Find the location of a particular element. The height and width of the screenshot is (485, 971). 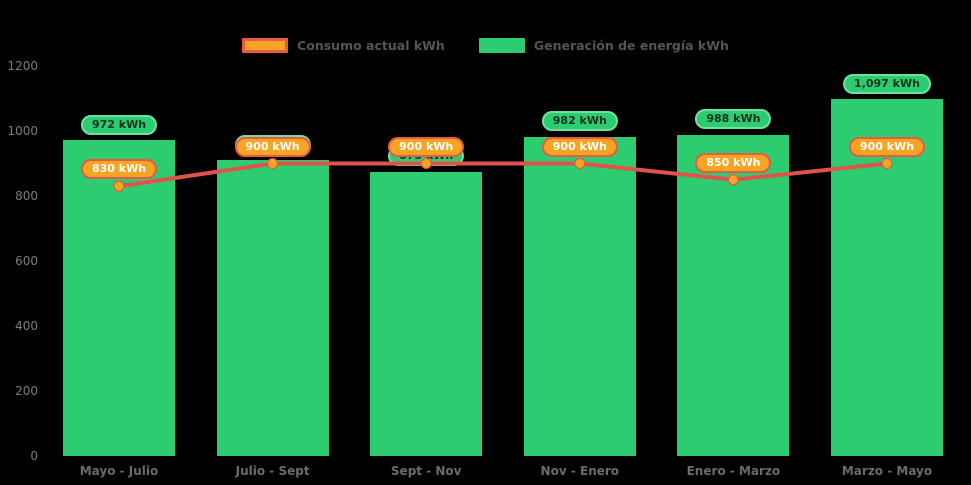

consumo-swatch-icon is located at coordinates (265, 45).